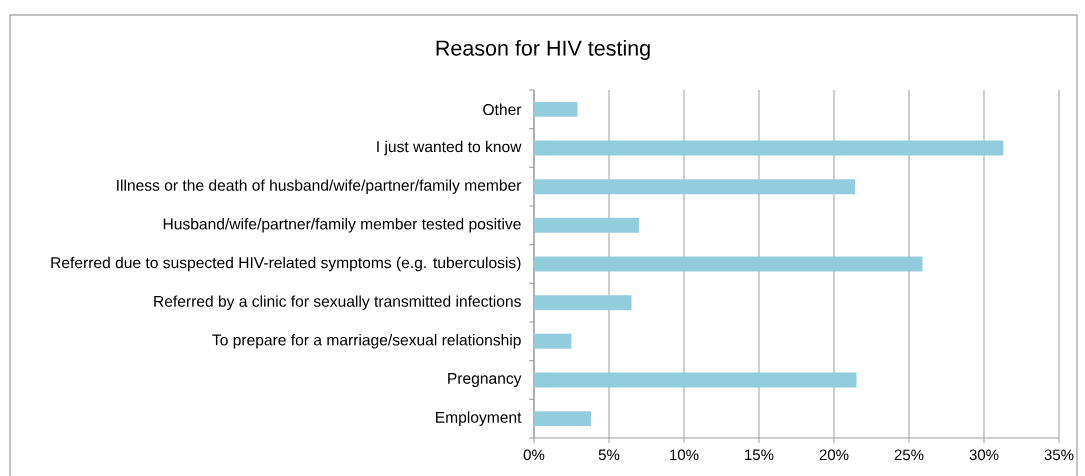 The image size is (1085, 476). Describe the element at coordinates (834, 455) in the screenshot. I see `x-tick-label: 20%` at that location.